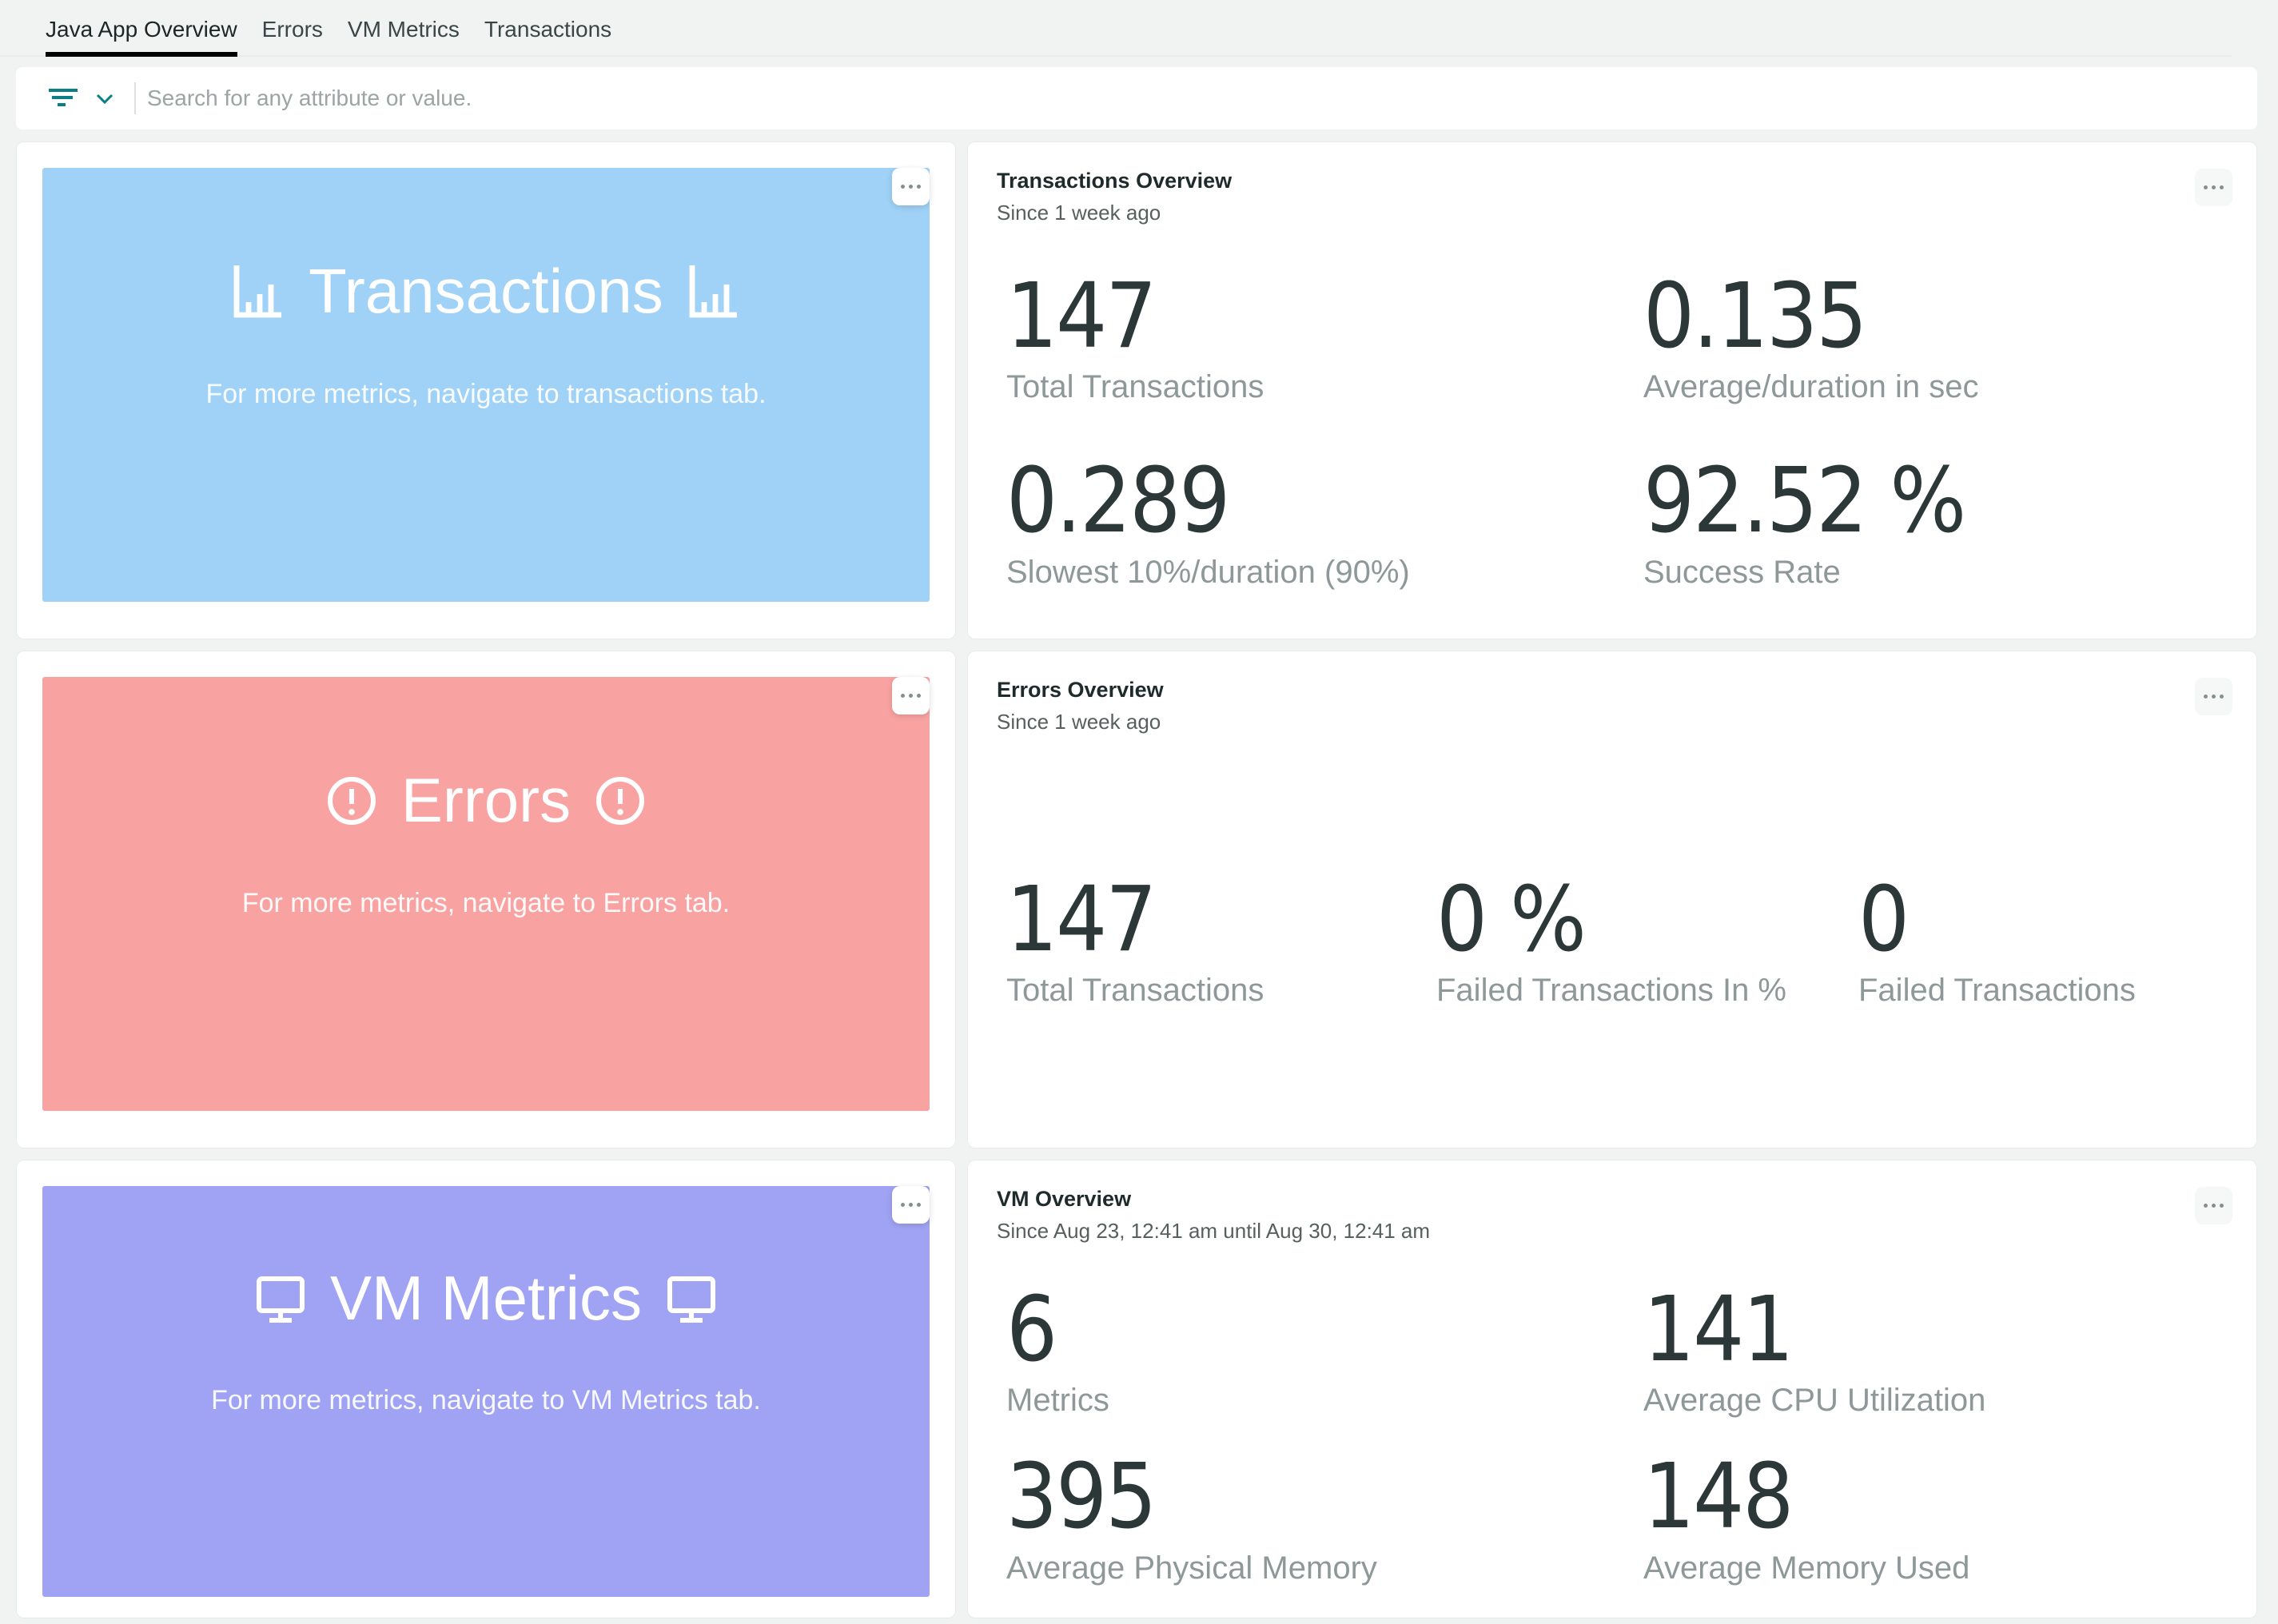  I want to click on banner-title: VM Metrics, so click(486, 1298).